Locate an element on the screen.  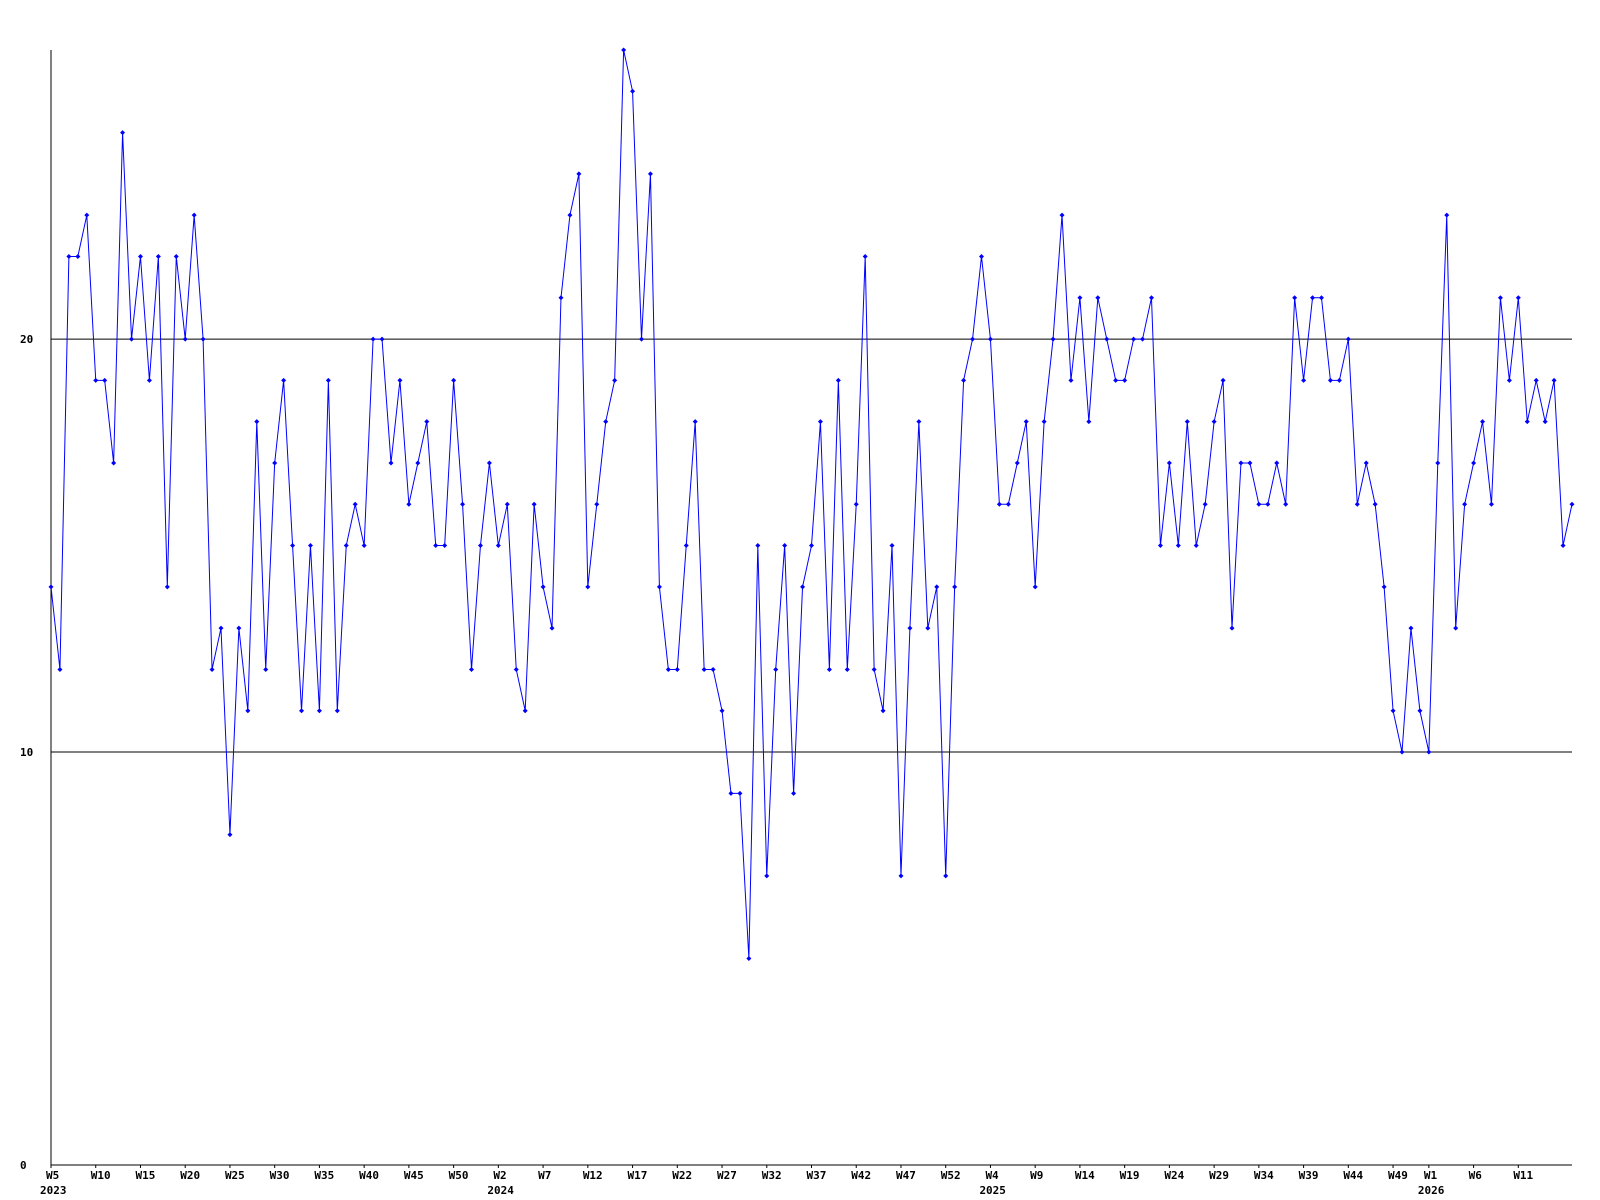
x-year-label: 2024 is located at coordinates (500, 1190).